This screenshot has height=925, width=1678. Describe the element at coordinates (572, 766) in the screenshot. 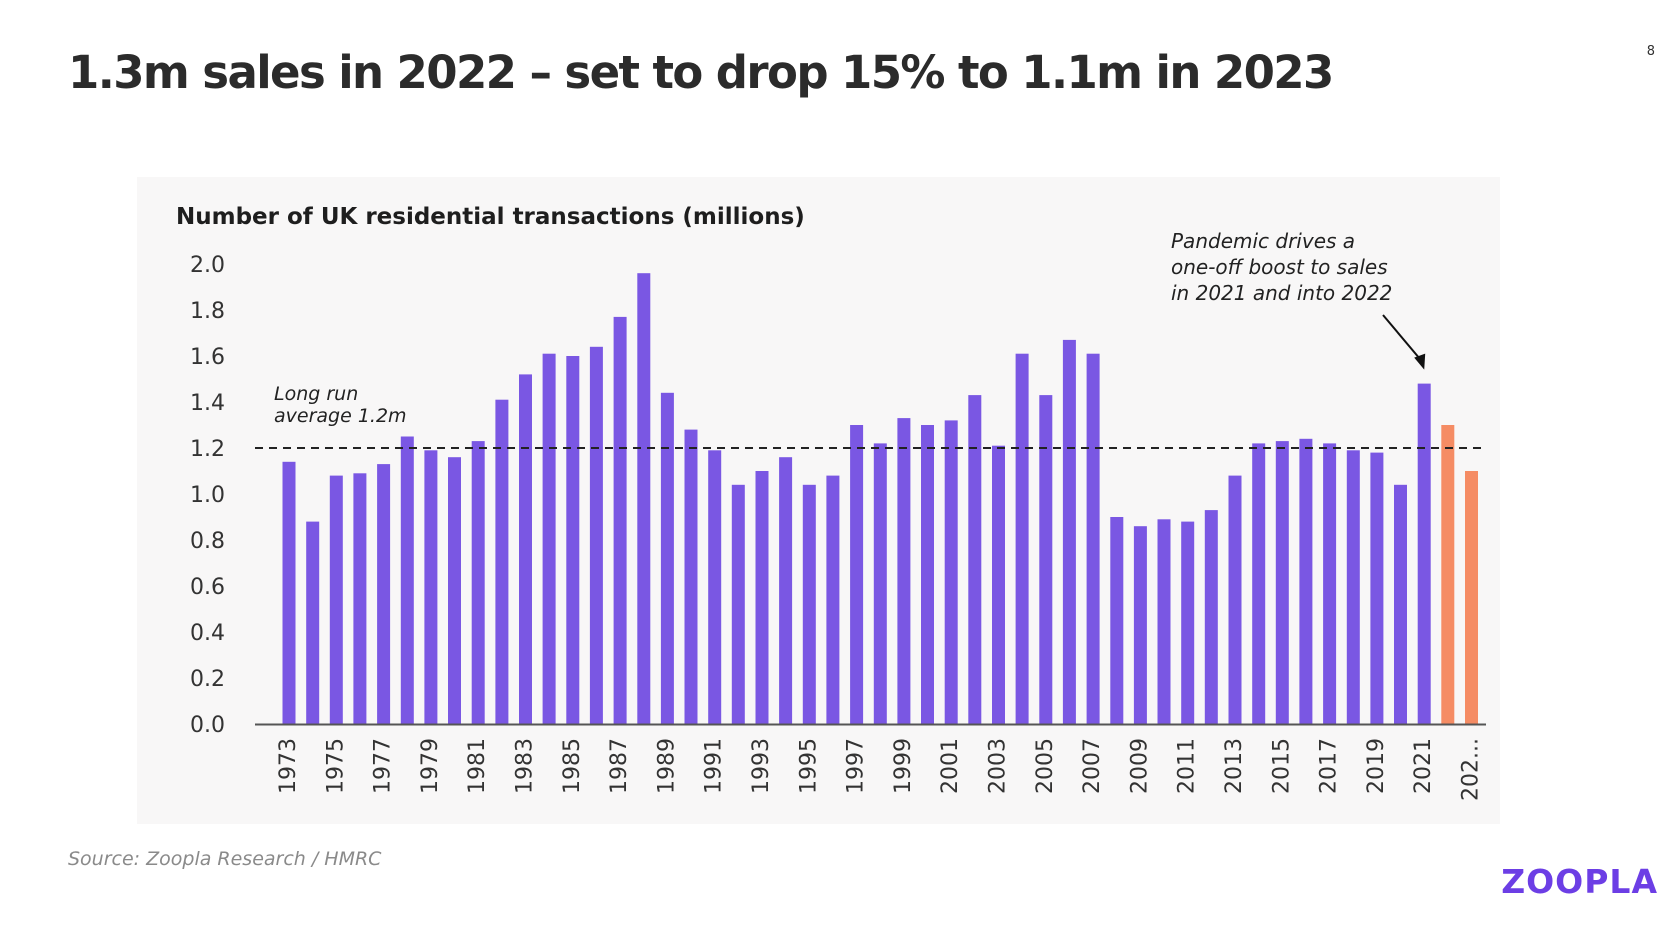

I see `x-tick-label: 1985` at that location.